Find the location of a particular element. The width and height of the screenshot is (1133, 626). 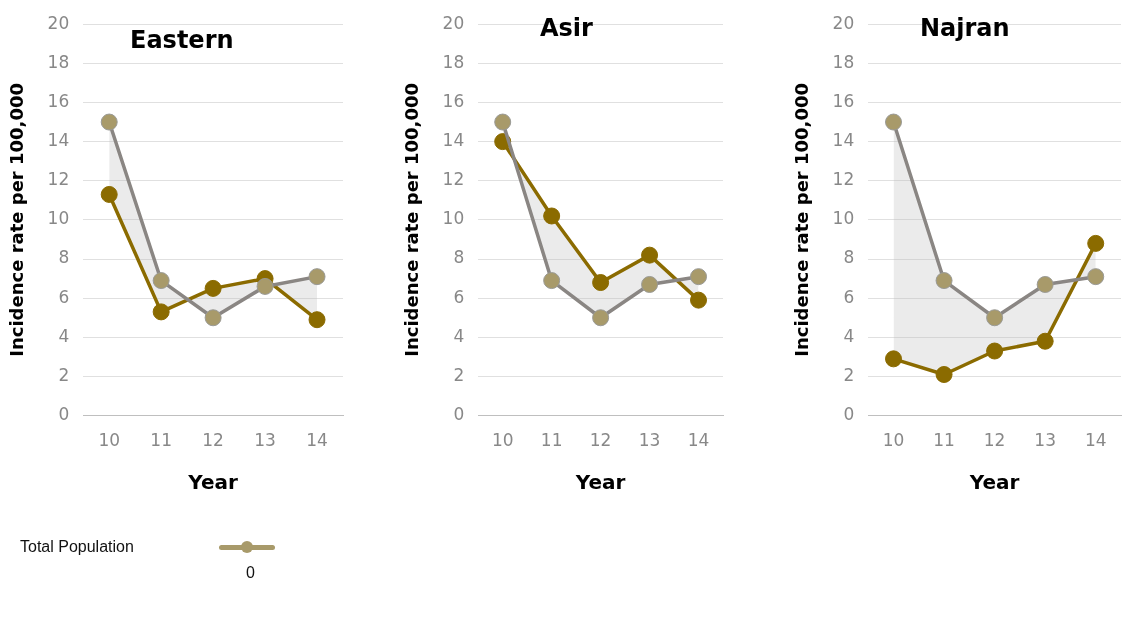

chart-title: Asir is located at coordinates (566, 28).